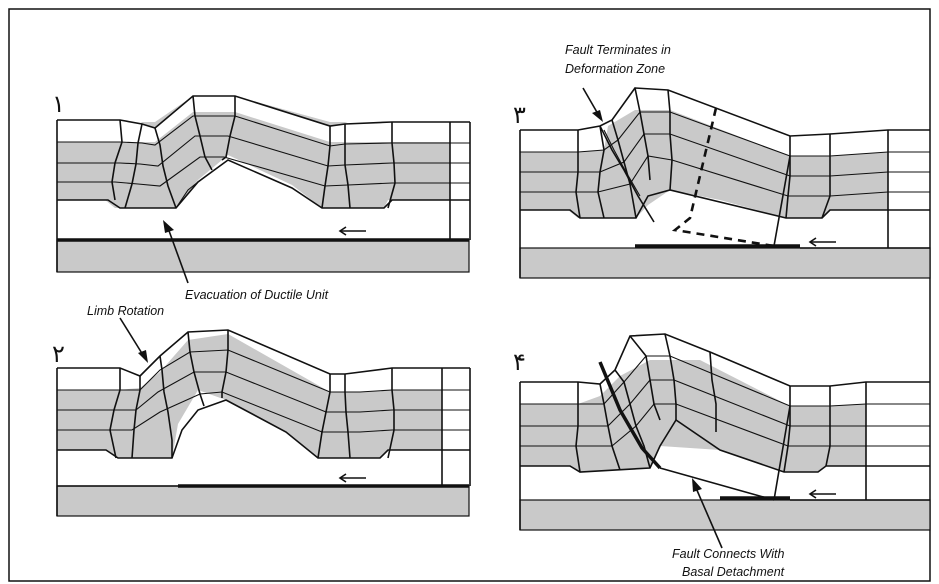 The height and width of the screenshot is (584, 939). What do you see at coordinates (257, 295) in the screenshot?
I see `panel-1-annotation: Evacuation of Ductile Unit` at bounding box center [257, 295].